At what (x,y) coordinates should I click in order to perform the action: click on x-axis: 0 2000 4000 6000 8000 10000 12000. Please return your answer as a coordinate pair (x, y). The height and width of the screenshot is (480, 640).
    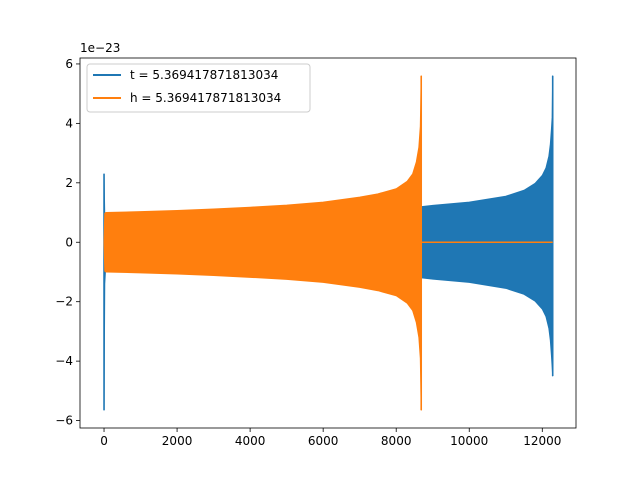
    Looking at the image, I should click on (330, 438).